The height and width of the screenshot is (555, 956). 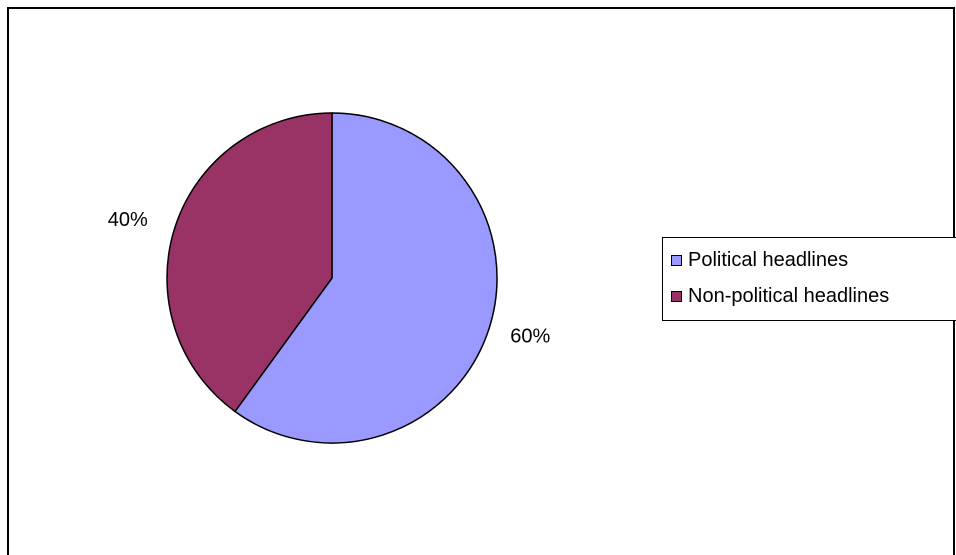 What do you see at coordinates (530, 337) in the screenshot?
I see `data-label-political: 60%` at bounding box center [530, 337].